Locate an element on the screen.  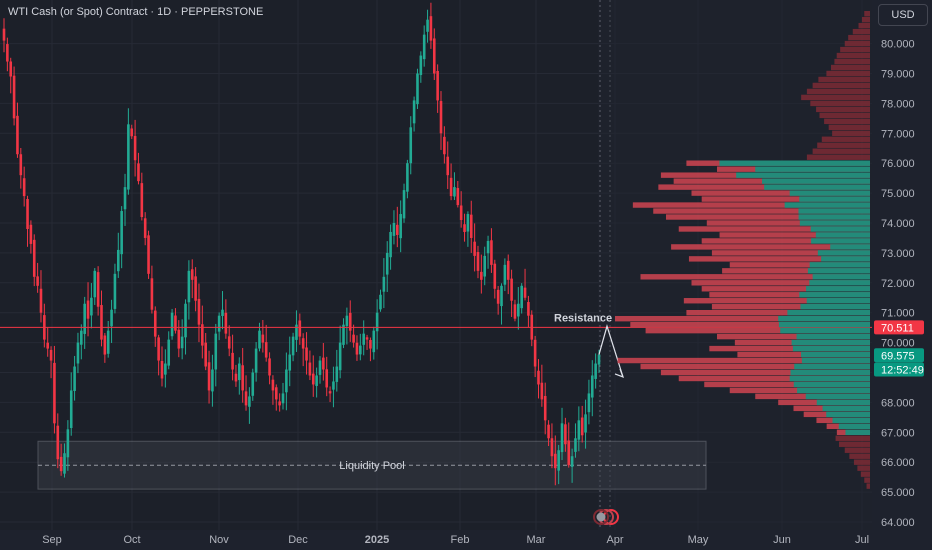
price-tick-label: 68.000 is located at coordinates (898, 403).